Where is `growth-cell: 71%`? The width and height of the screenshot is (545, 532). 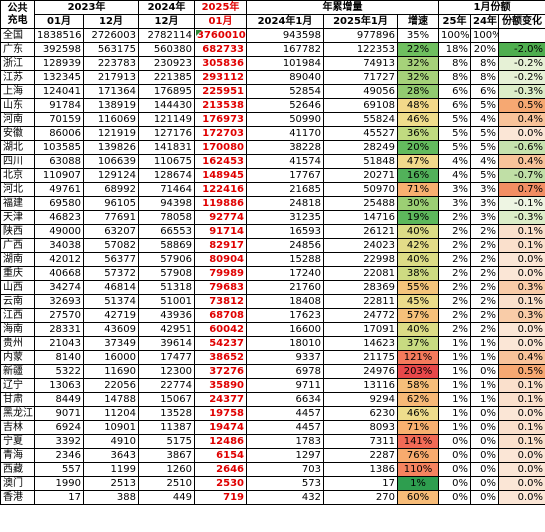 growth-cell: 71% is located at coordinates (418, 427).